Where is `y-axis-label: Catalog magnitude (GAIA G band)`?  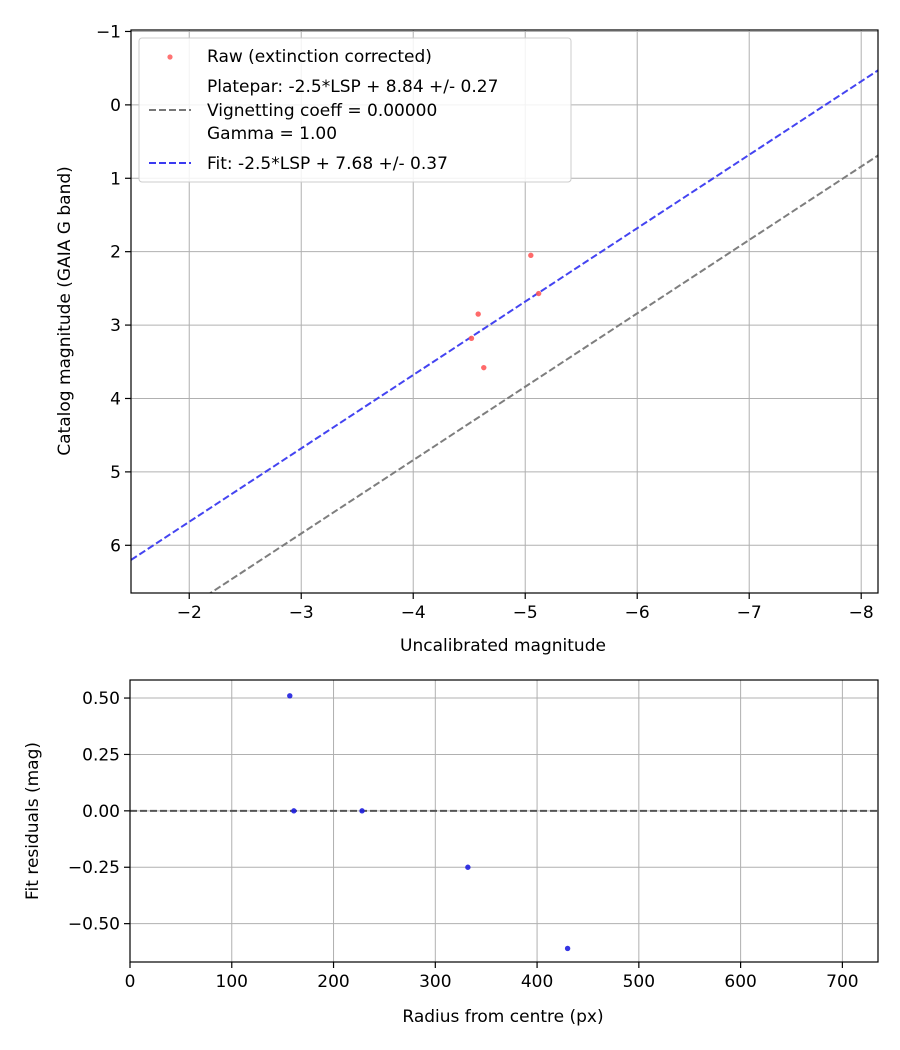
y-axis-label: Catalog magnitude (GAIA G band) is located at coordinates (65, 311).